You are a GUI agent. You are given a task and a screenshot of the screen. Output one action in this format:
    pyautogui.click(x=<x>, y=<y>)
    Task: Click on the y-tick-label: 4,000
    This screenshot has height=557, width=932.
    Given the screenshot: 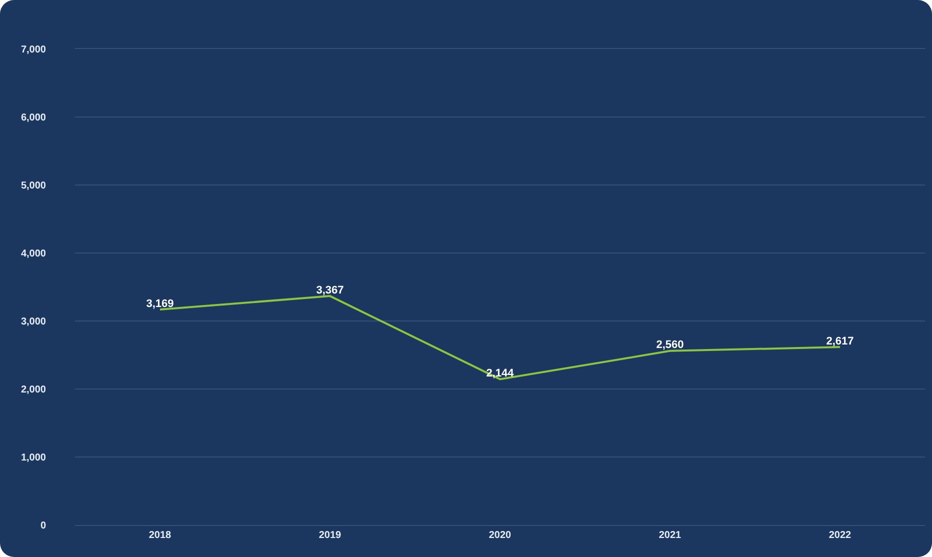 What is the action you would take?
    pyautogui.click(x=33, y=254)
    